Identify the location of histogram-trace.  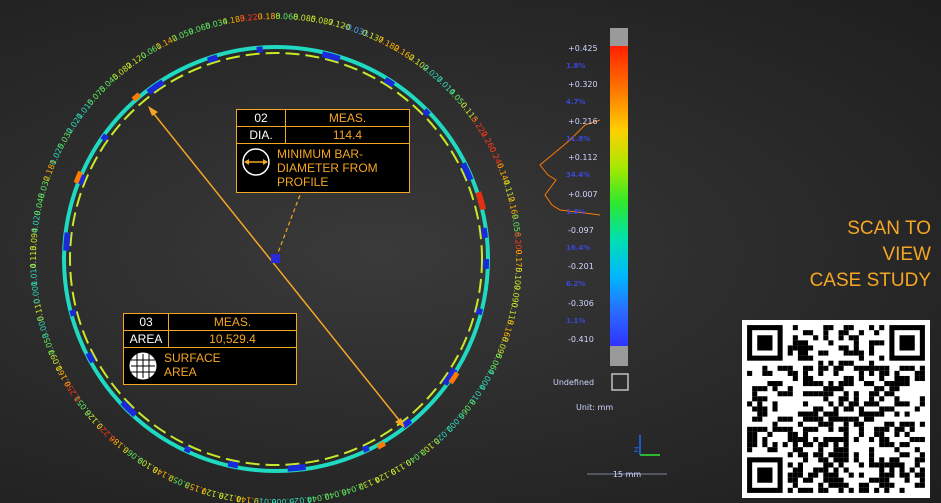
(570, 167).